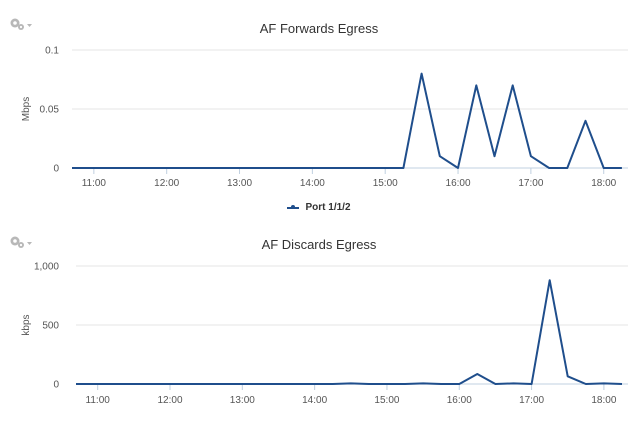 This screenshot has height=421, width=638. What do you see at coordinates (293, 206) in the screenshot?
I see `legend-swatch` at bounding box center [293, 206].